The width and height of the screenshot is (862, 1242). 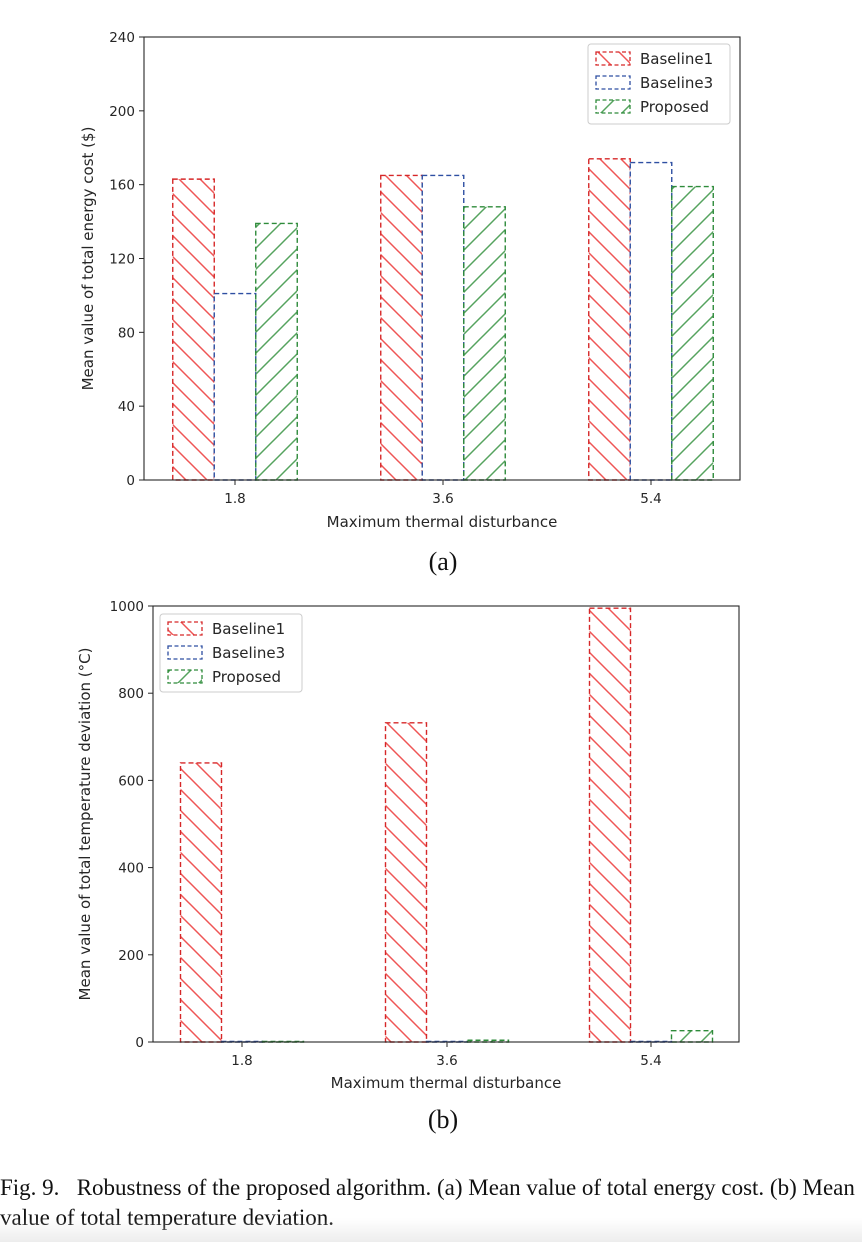 What do you see at coordinates (30, 1187) in the screenshot?
I see `caption-label: Fig. 9.` at bounding box center [30, 1187].